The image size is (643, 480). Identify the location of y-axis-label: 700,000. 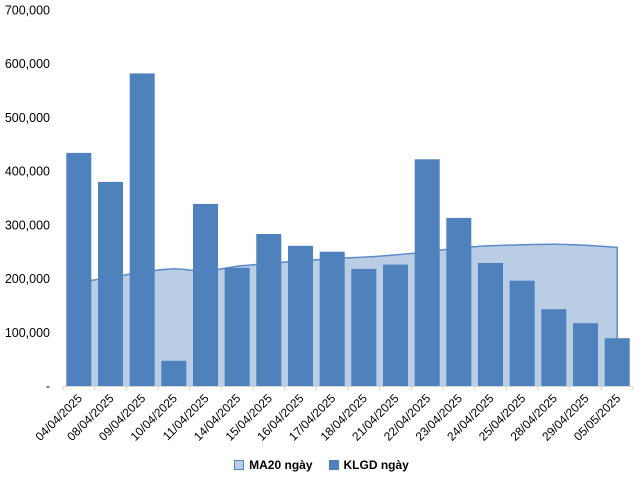
(27, 11).